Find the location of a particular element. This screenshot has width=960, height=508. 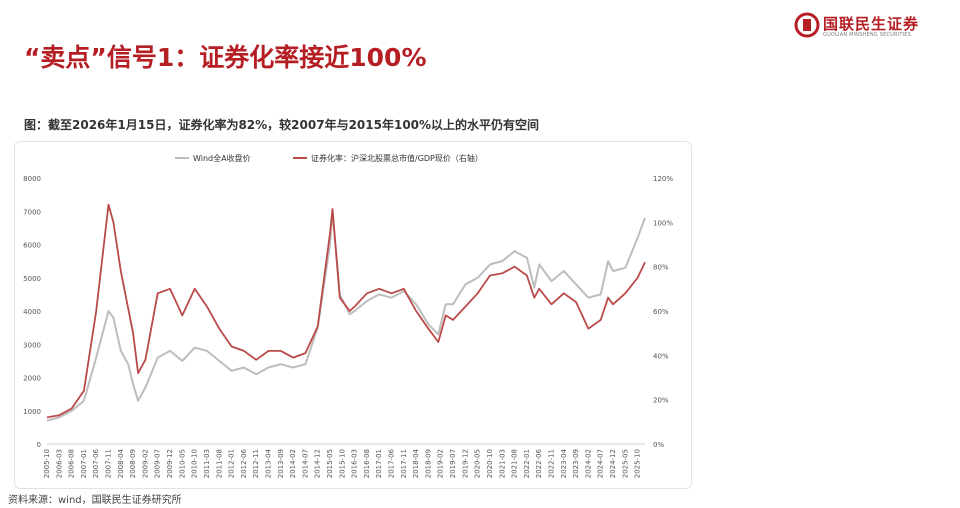

x-tick-label: 2022-06 is located at coordinates (539, 463).